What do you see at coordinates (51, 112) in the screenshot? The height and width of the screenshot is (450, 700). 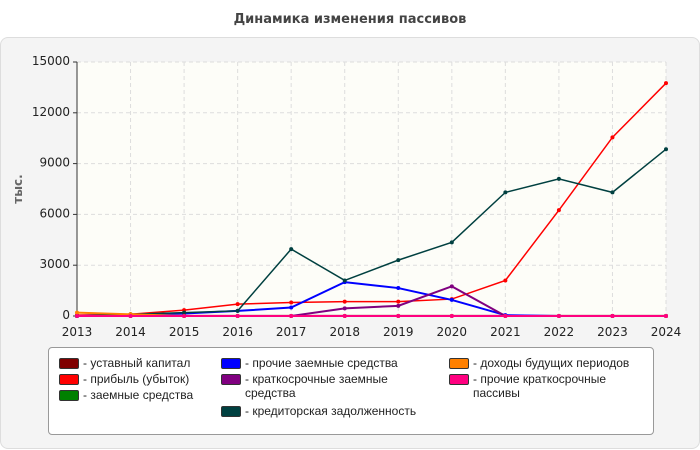 I see `y-tick-label: 12000` at bounding box center [51, 112].